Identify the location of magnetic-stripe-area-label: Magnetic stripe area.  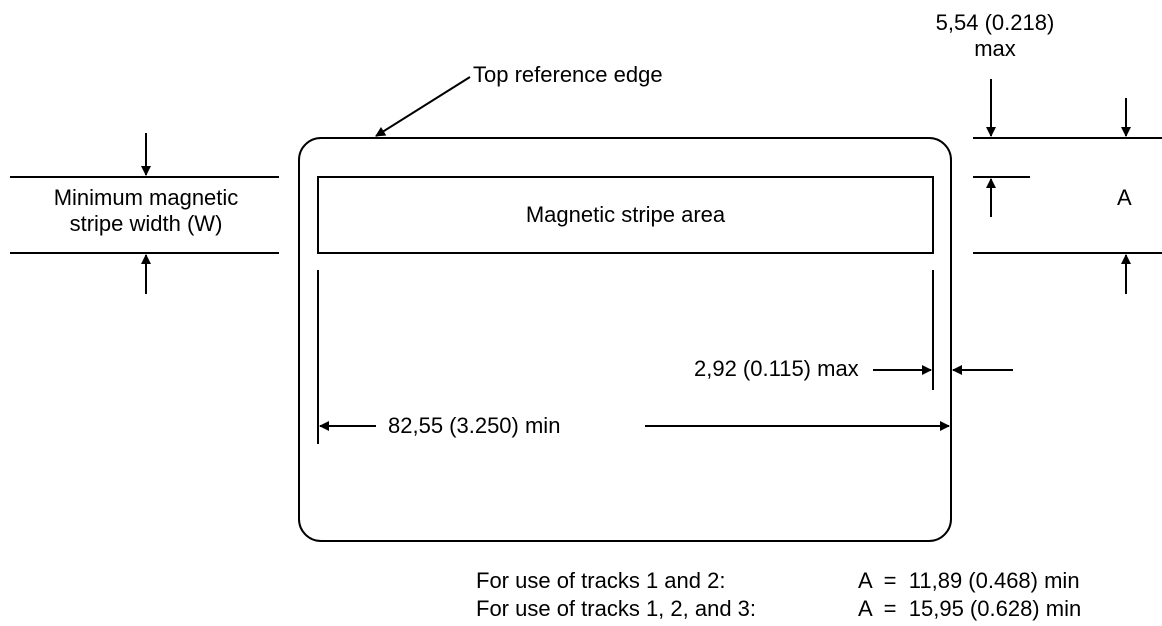
(625, 214).